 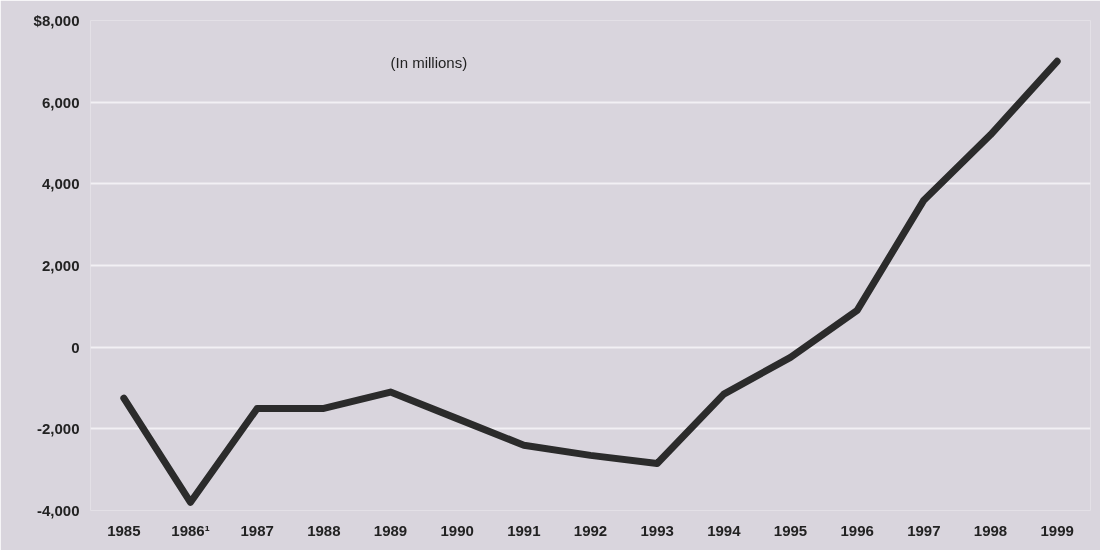 I want to click on y-tick-label: 0, so click(x=75, y=347).